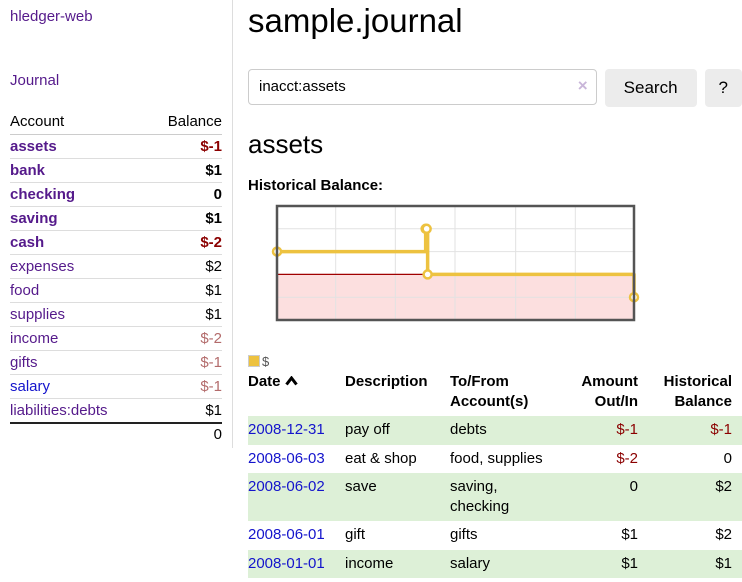 The image size is (742, 582). Describe the element at coordinates (116, 386) in the screenshot. I see `account-row: salary $-1` at that location.